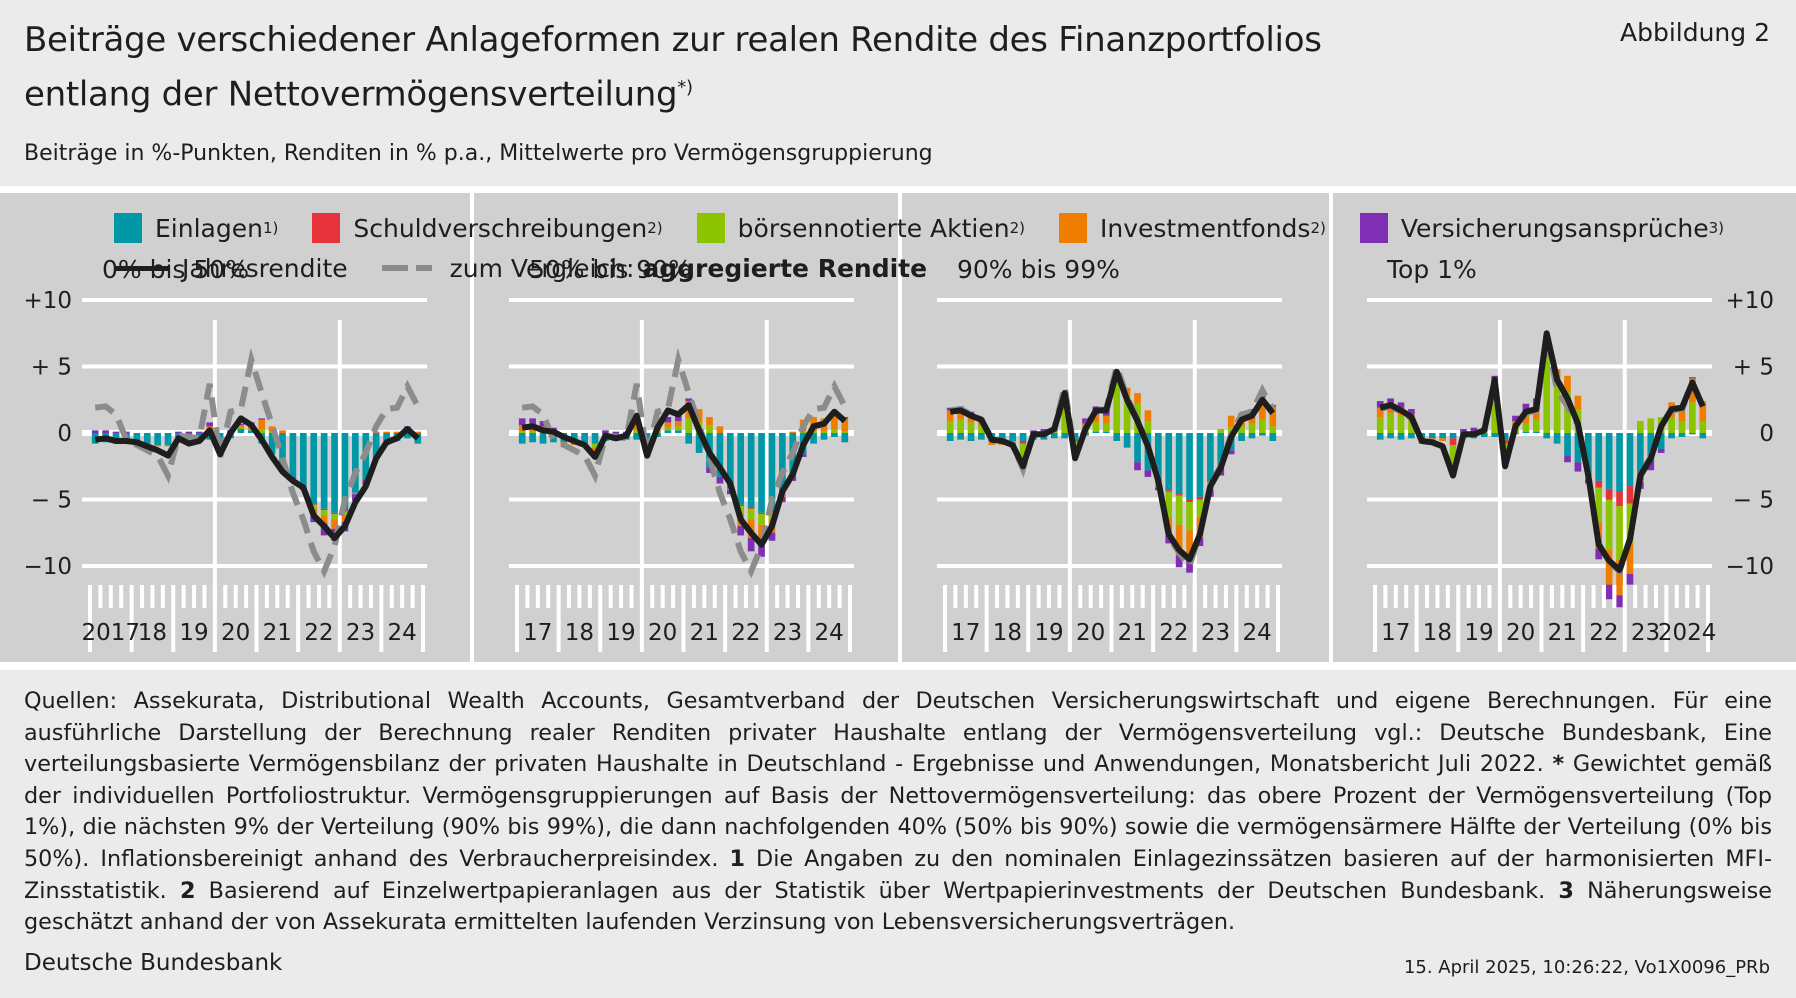 This screenshot has height=998, width=1796. Describe the element at coordinates (654, 268) in the screenshot. I see `legend-item-aggregiert: zum Vergleich: aggregierte Rendite` at that location.